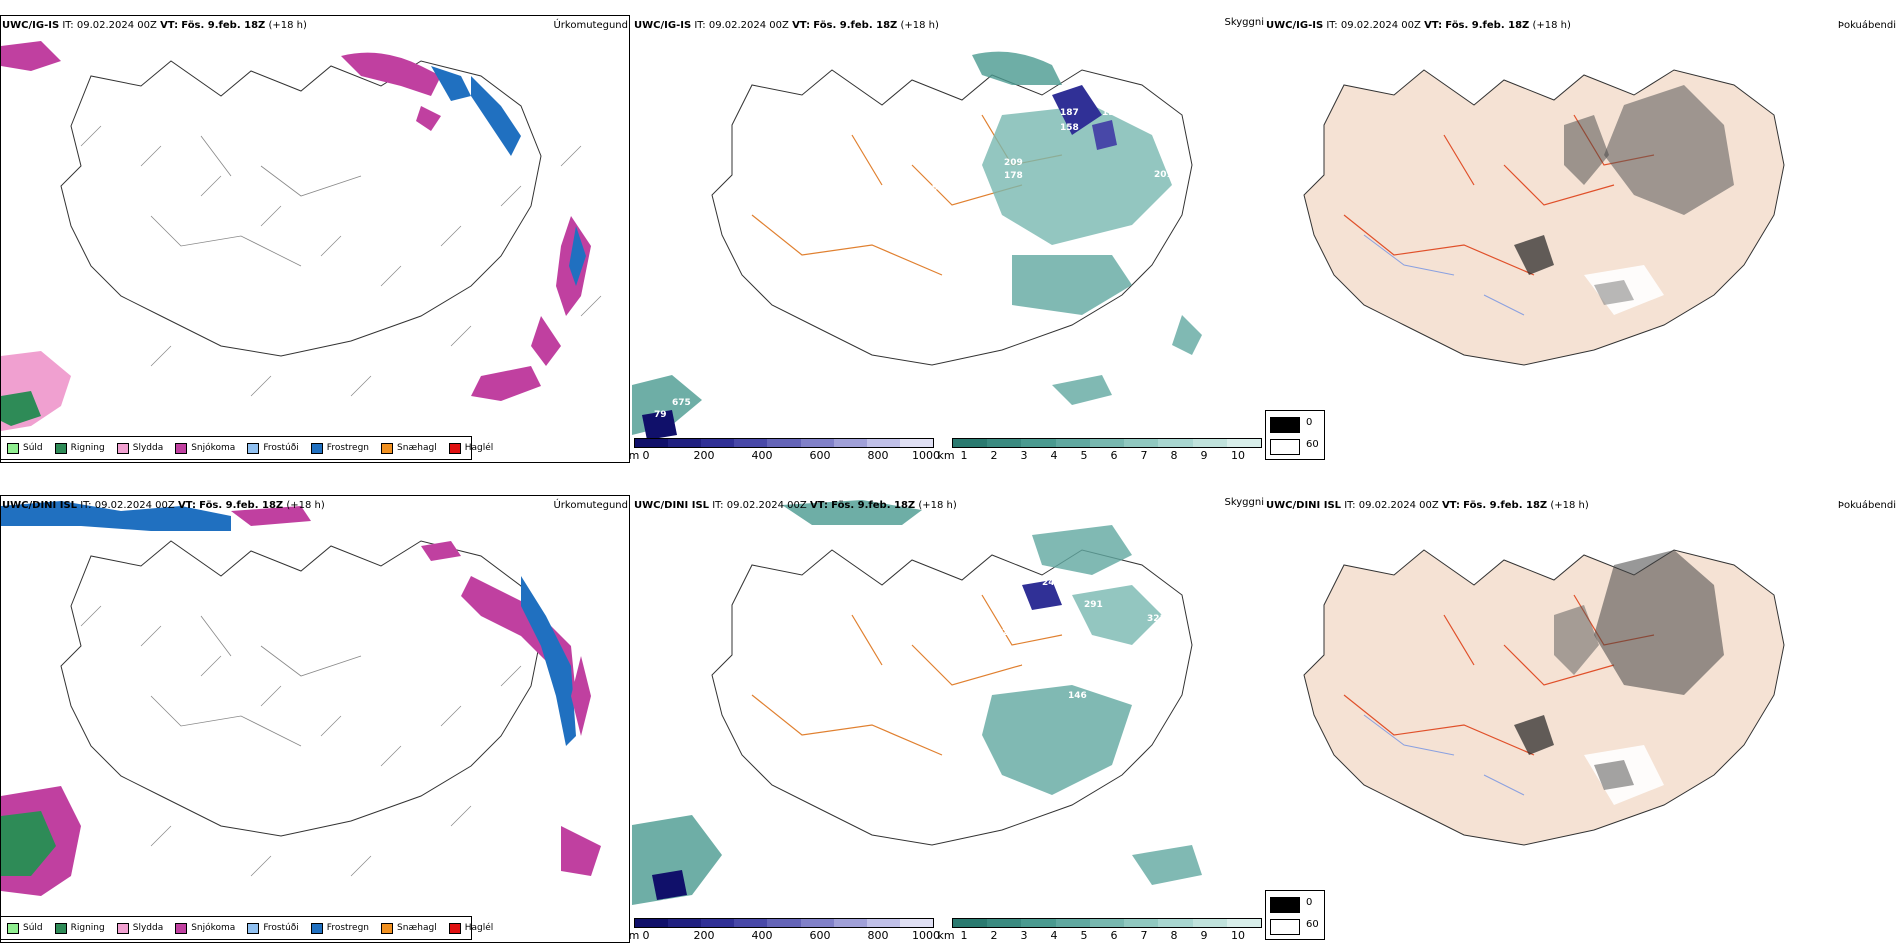 This screenshot has height=950, width=1900. Describe the element at coordinates (634, 935) in the screenshot. I see `cloud-base-unit: m` at that location.